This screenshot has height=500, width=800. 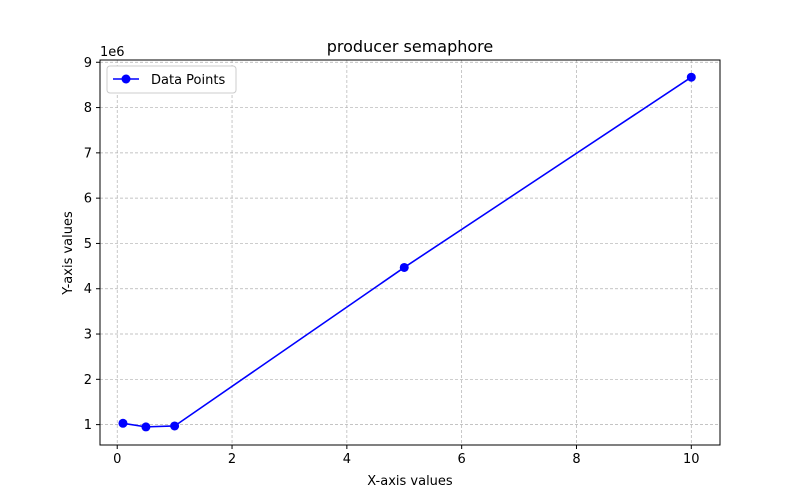 I want to click on chart-title: producer semaphore, so click(x=410, y=46).